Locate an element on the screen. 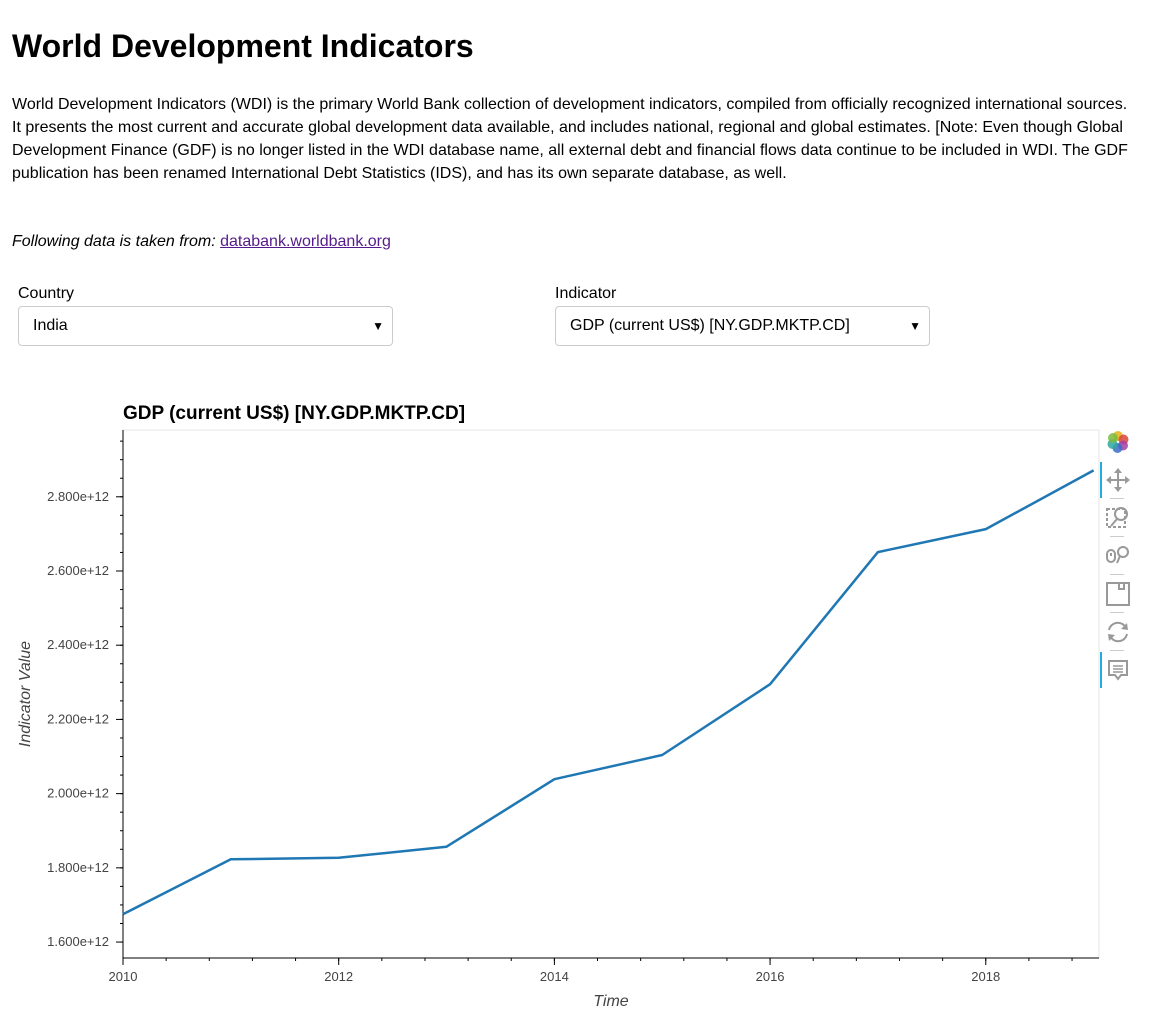  y-tick-label: 1.800e+12 is located at coordinates (78, 867).